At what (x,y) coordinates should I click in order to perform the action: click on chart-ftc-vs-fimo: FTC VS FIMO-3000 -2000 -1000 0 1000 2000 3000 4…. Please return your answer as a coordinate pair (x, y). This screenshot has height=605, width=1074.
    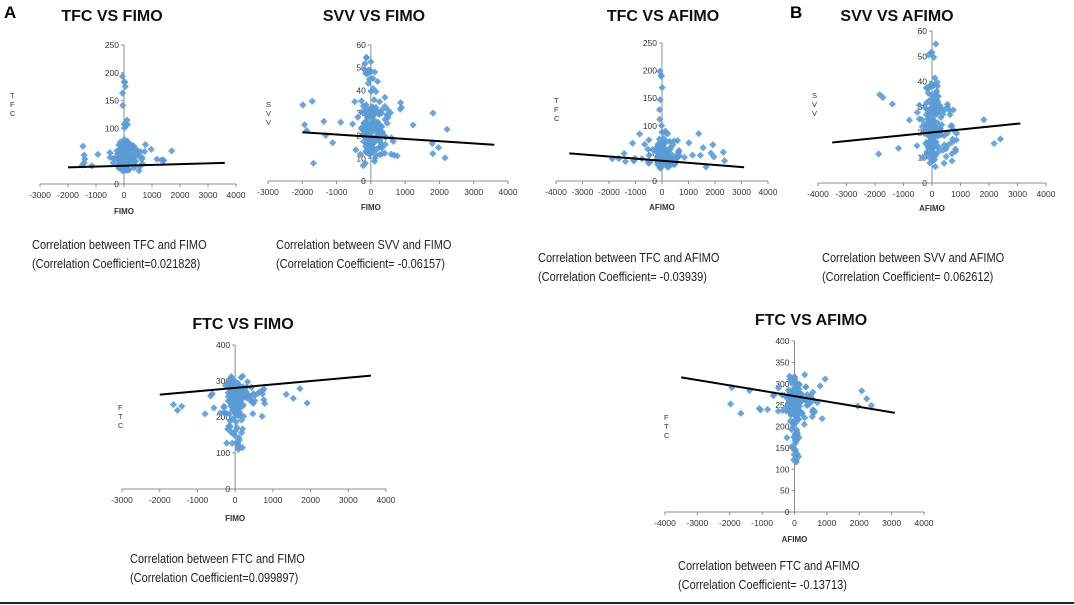
    Looking at the image, I should click on (253, 419).